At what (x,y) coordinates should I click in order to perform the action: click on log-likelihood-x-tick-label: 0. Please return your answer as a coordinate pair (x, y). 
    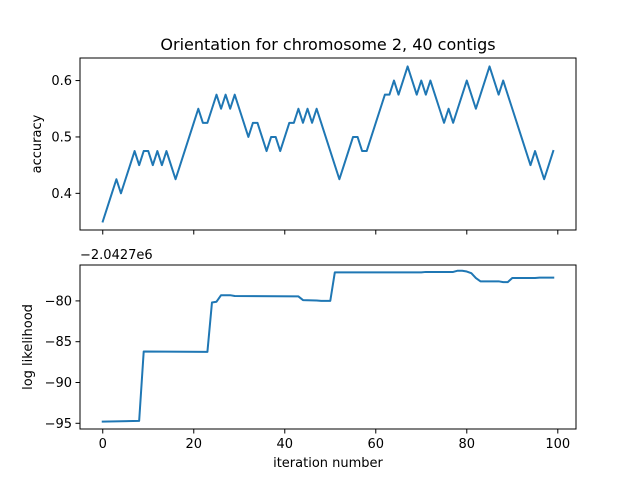
    Looking at the image, I should click on (103, 444).